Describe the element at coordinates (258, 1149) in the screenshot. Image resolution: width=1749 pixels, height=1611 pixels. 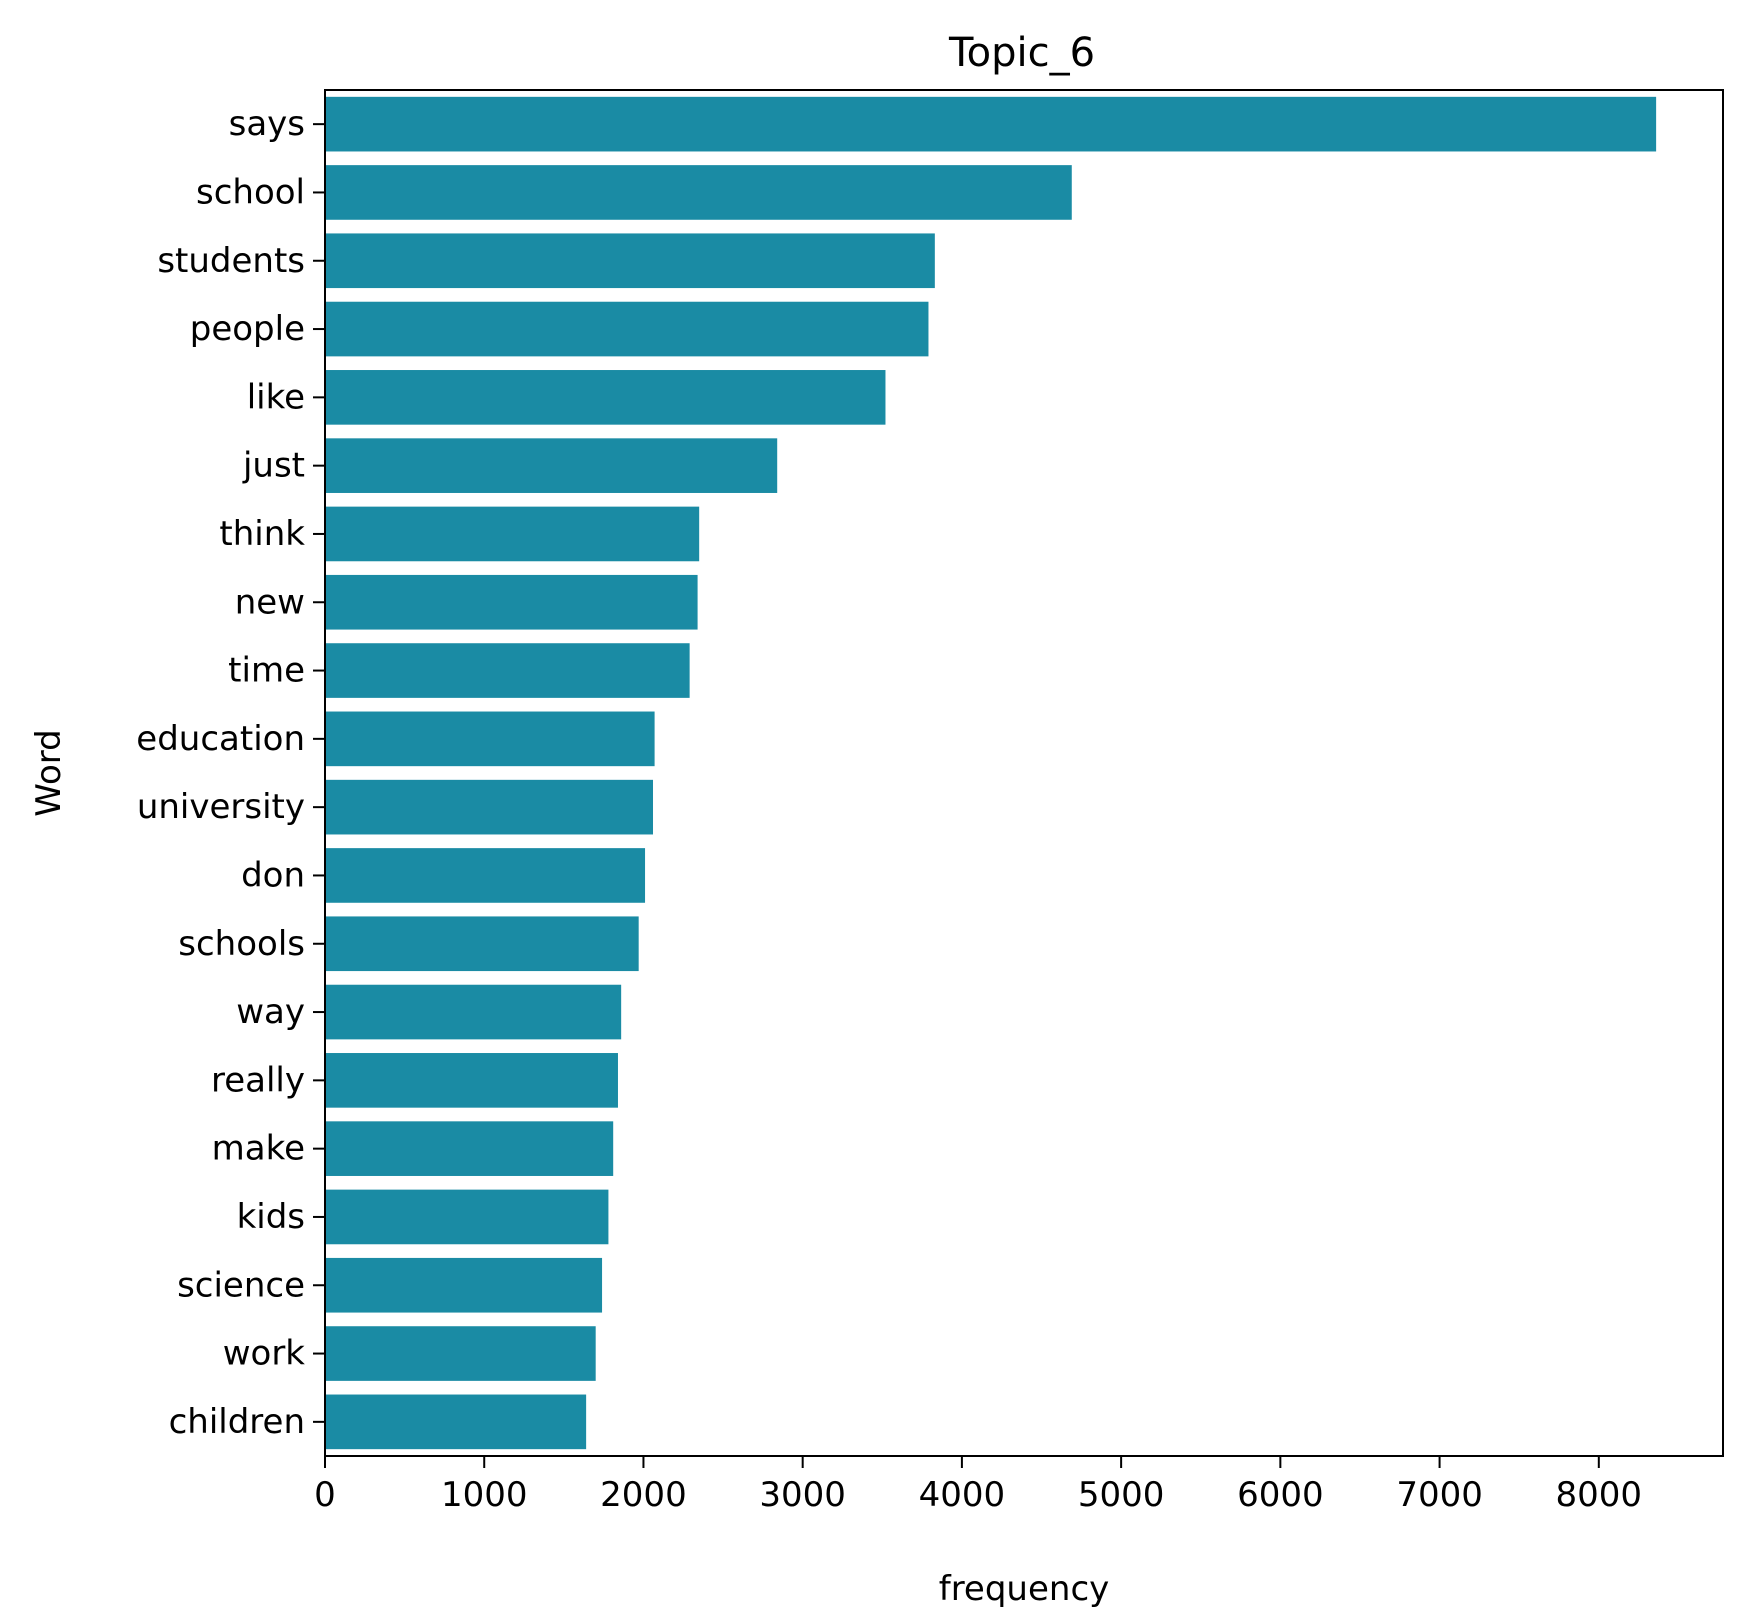
I see `y-tick-label: make` at that location.